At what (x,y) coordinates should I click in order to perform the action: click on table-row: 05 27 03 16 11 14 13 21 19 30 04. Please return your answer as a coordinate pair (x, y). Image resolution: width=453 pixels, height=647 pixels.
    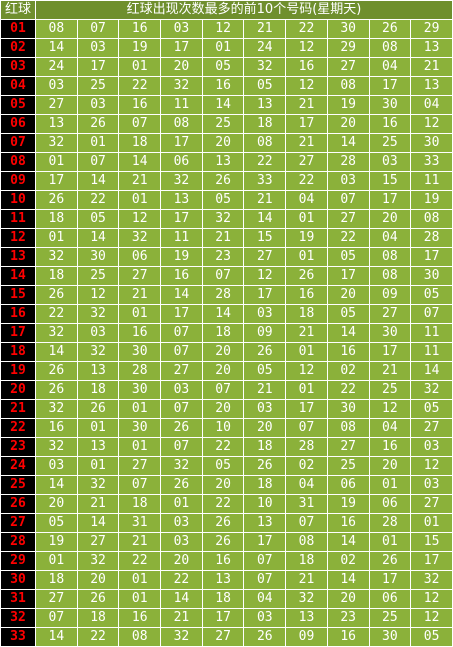
    Looking at the image, I should click on (226, 105).